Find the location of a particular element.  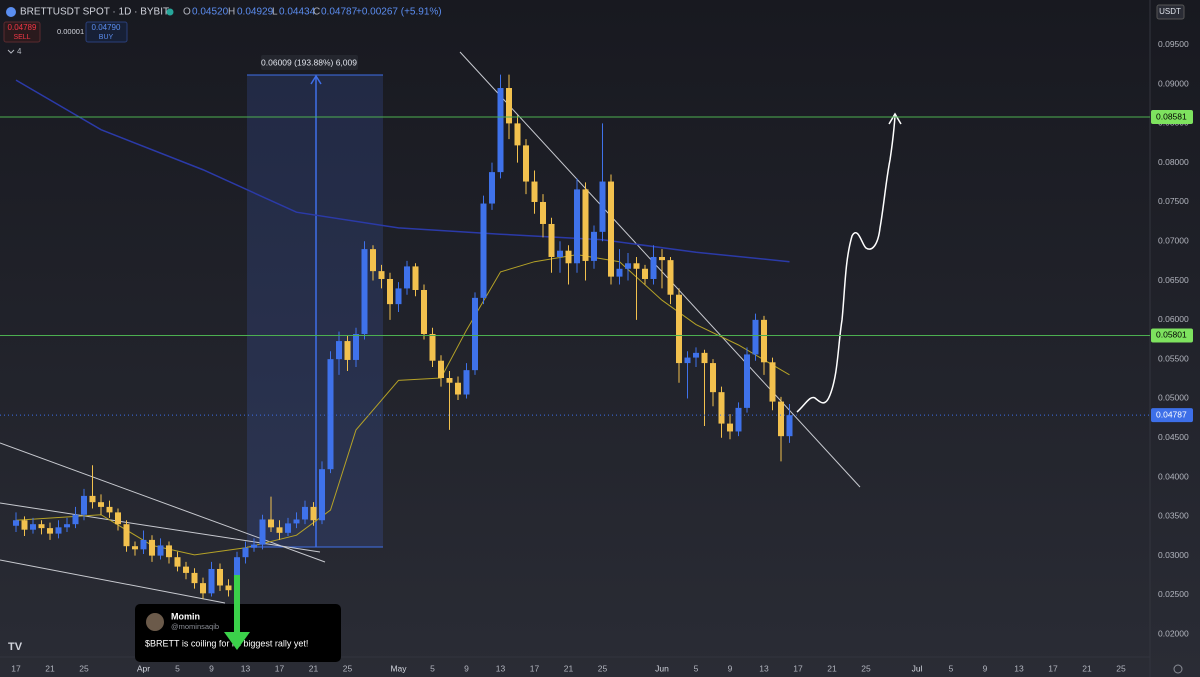

y-tick-label: 0.02000 is located at coordinates (1173, 633).